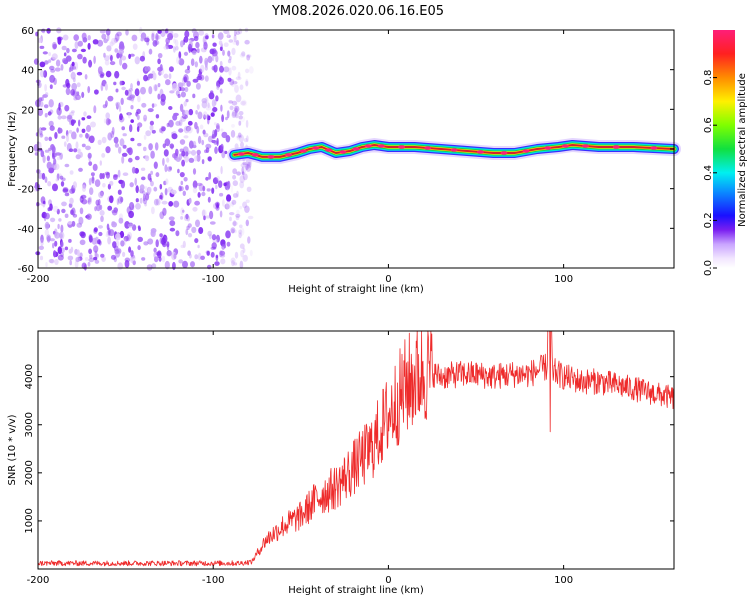 Image resolution: width=750 pixels, height=600 pixels. Describe the element at coordinates (27, 31) in the screenshot. I see `y-tick-label: 60` at that location.